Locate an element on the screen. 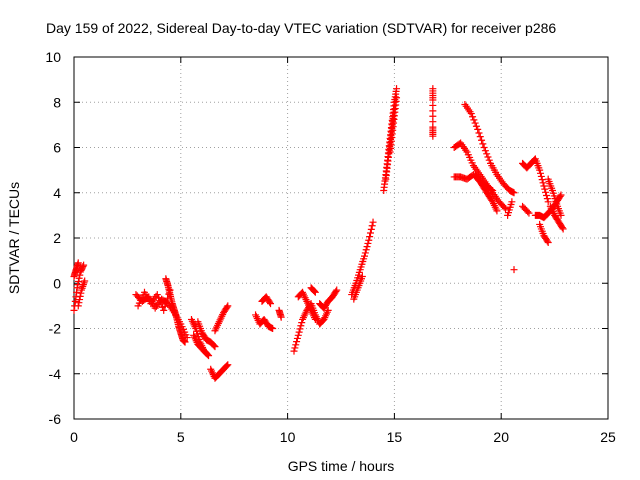  x-axis-label: GPS time / hours is located at coordinates (341, 466).